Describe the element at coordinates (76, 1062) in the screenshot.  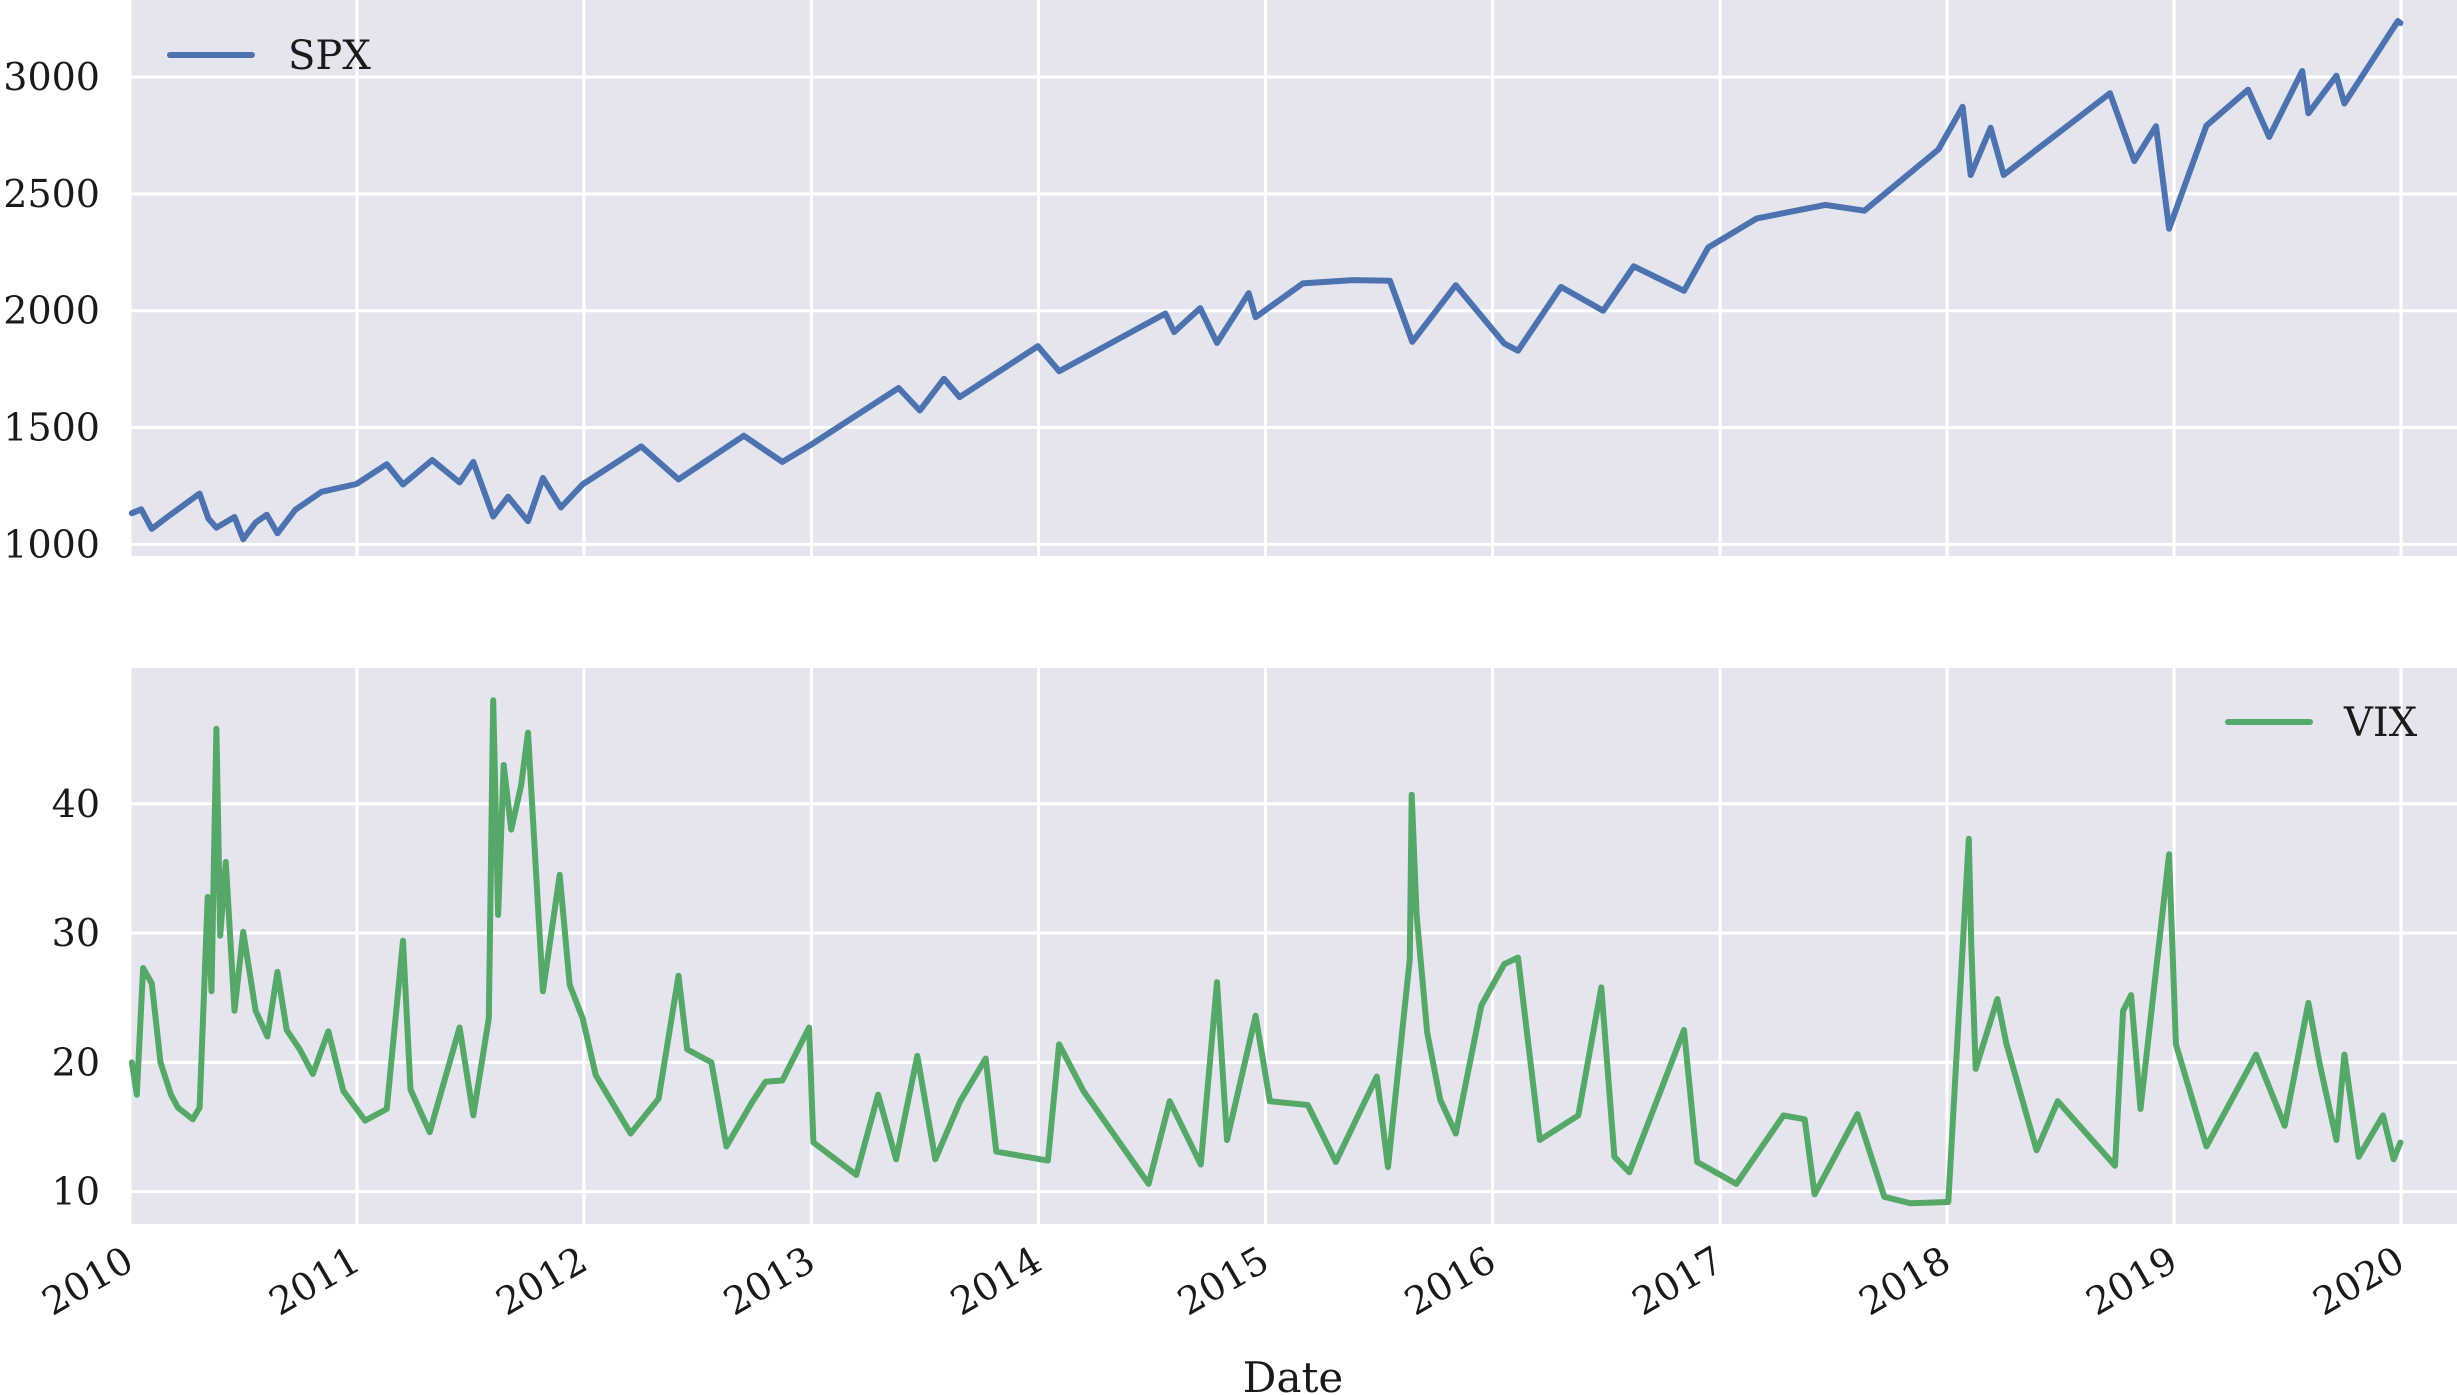
I see `vix-y-tick-20: 20` at that location.